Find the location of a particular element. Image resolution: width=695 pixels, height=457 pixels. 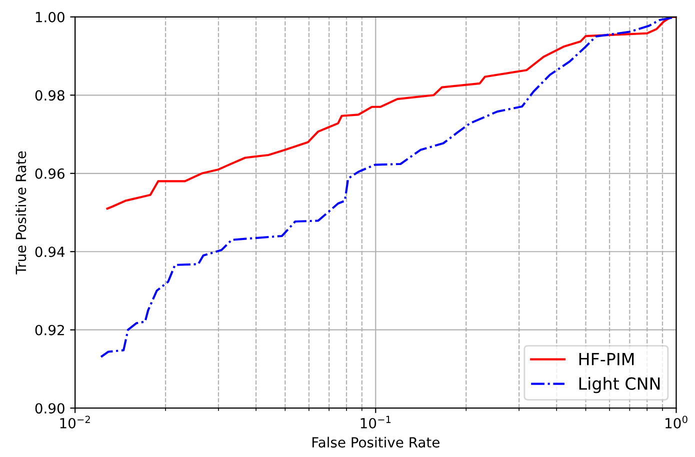

legend-label: Light CNN is located at coordinates (619, 385).